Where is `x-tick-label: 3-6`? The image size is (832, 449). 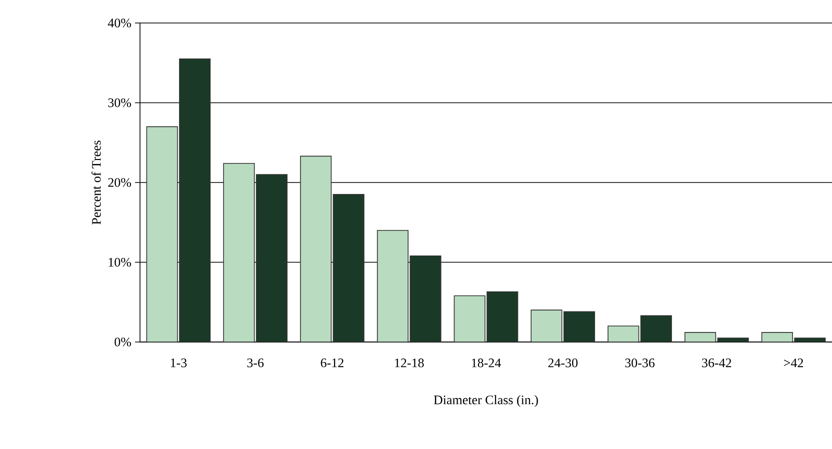 x-tick-label: 3-6 is located at coordinates (255, 363).